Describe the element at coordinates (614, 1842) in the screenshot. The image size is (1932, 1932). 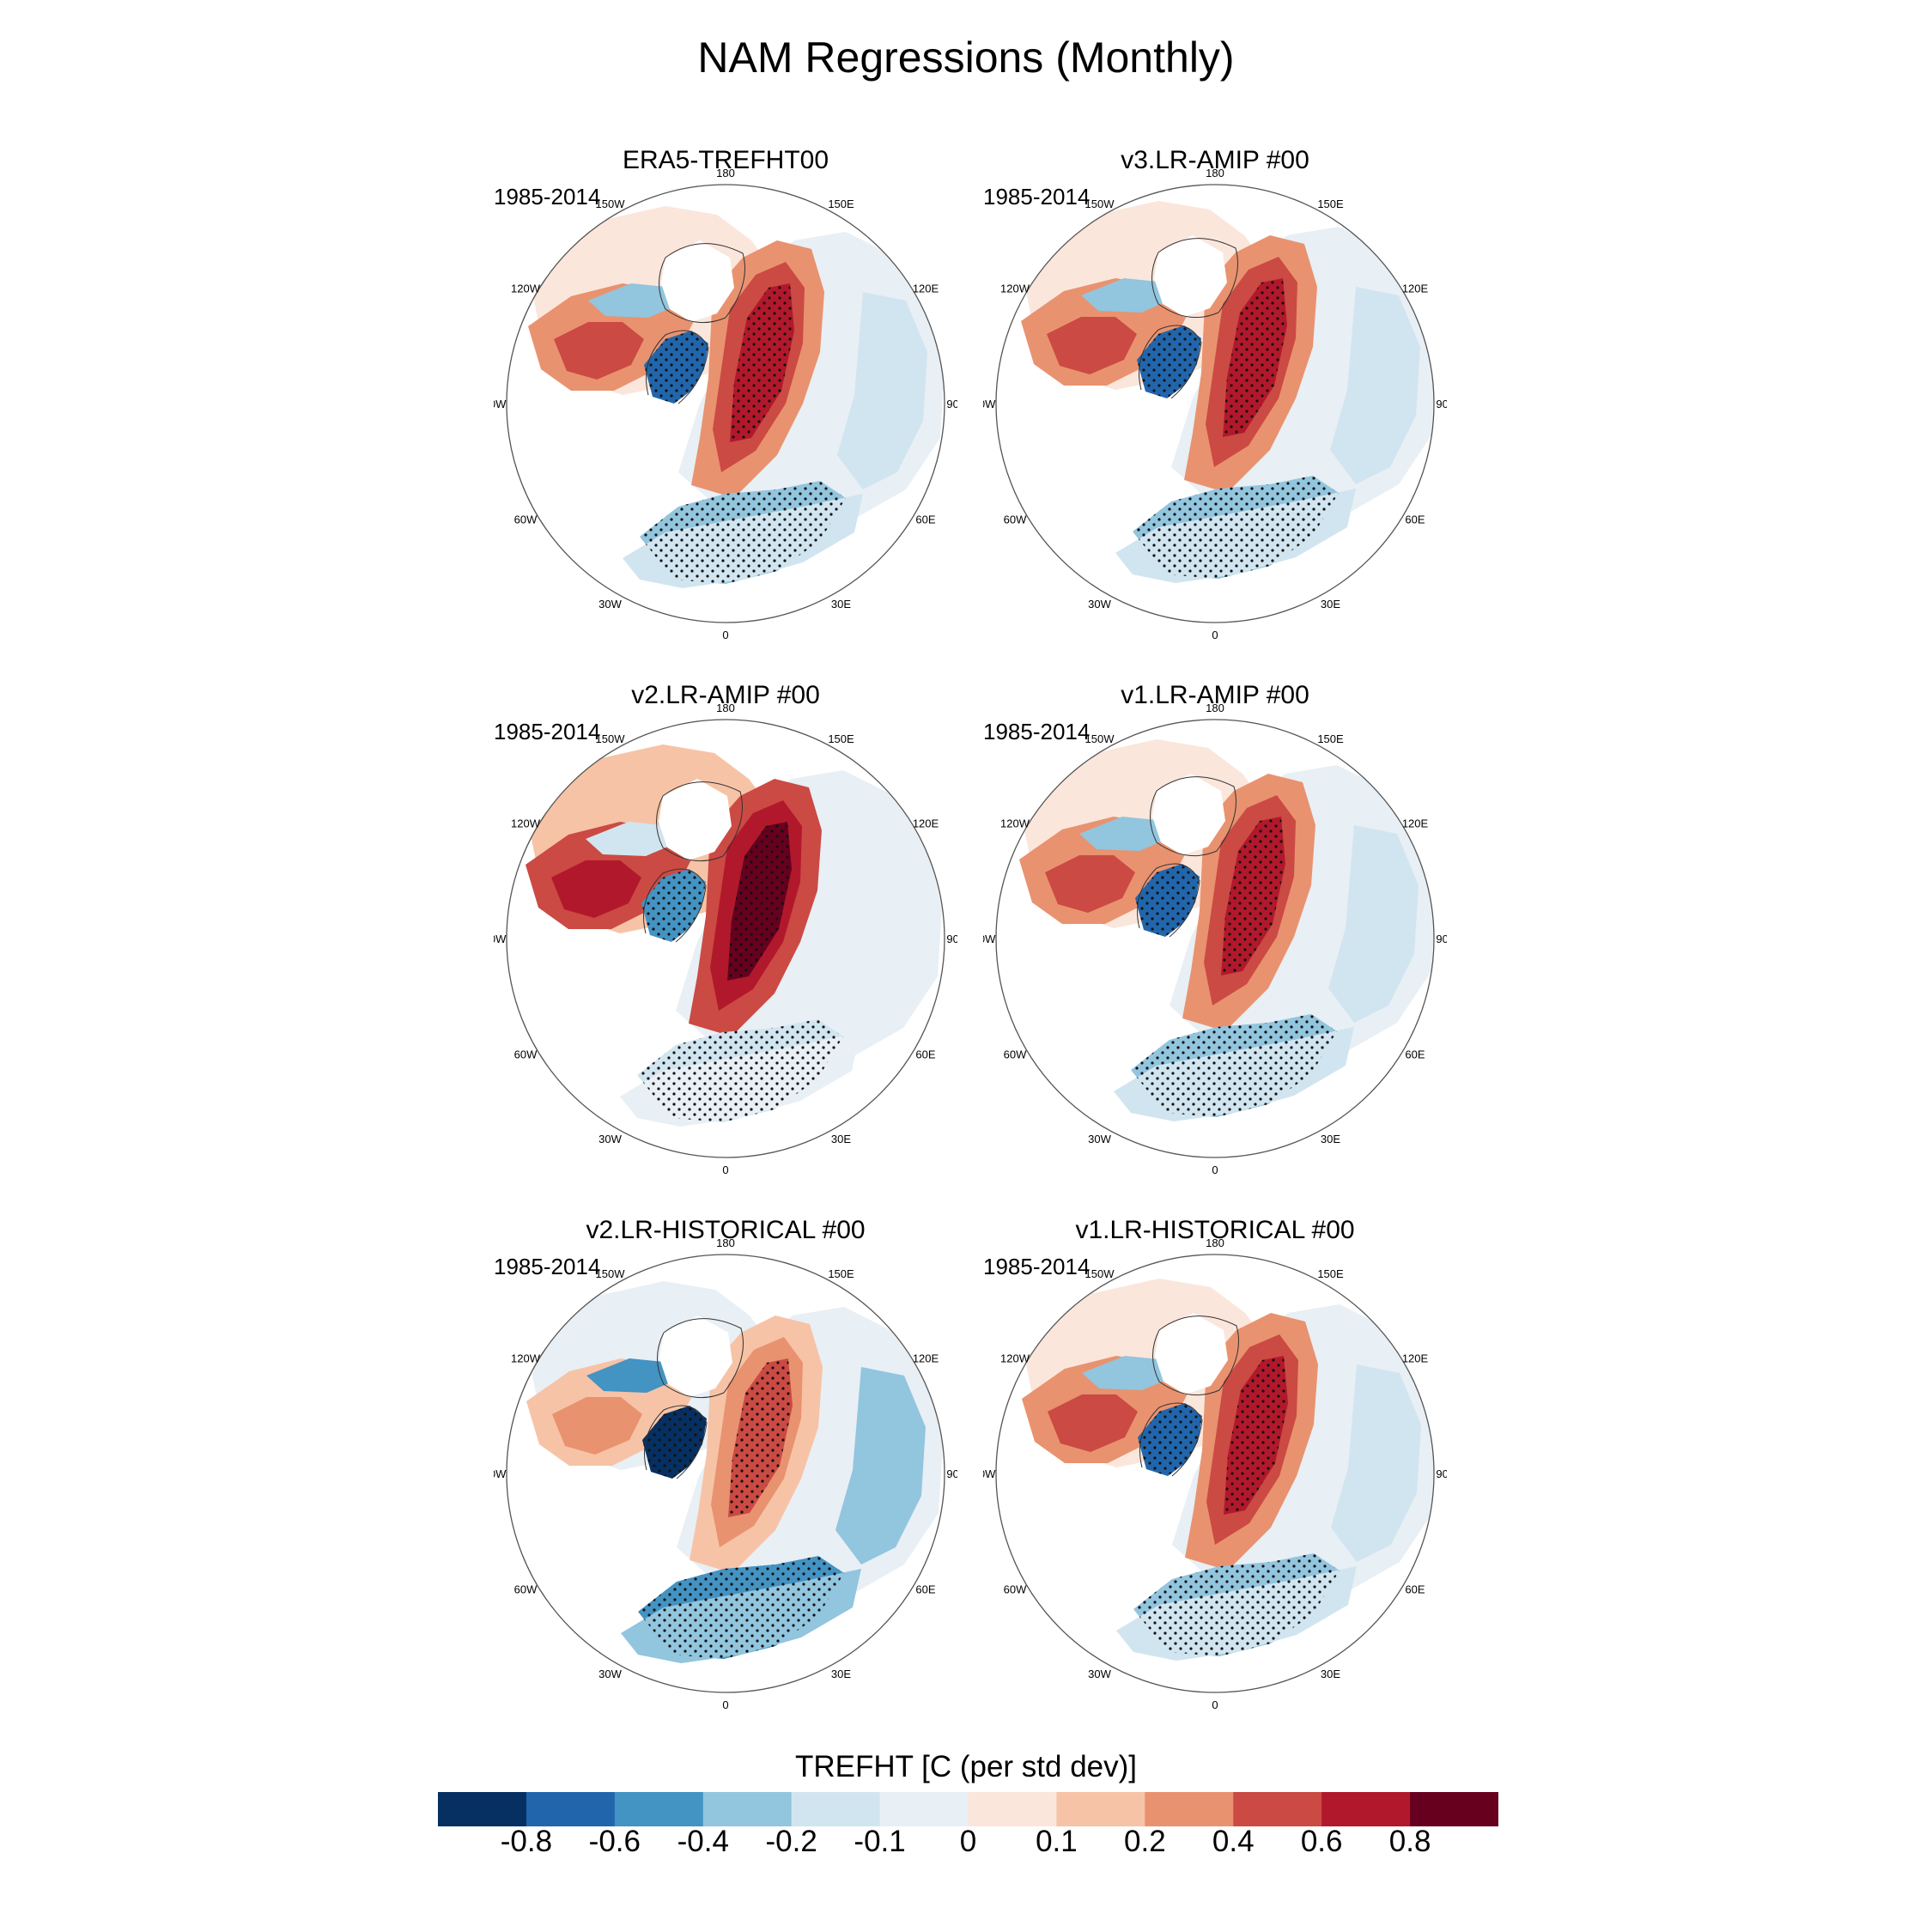
I see `colorbar-tick-label: -0.6` at that location.